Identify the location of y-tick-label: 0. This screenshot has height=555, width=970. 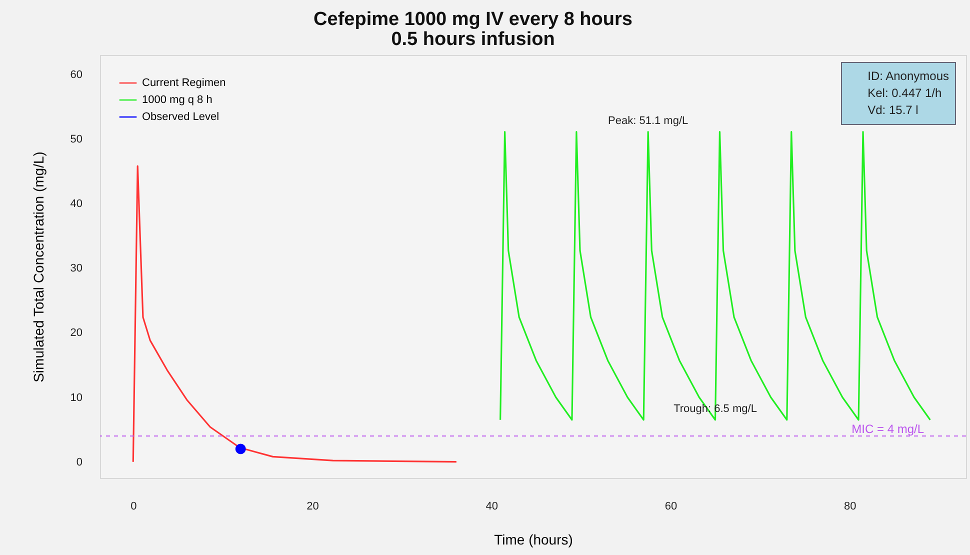
(79, 462).